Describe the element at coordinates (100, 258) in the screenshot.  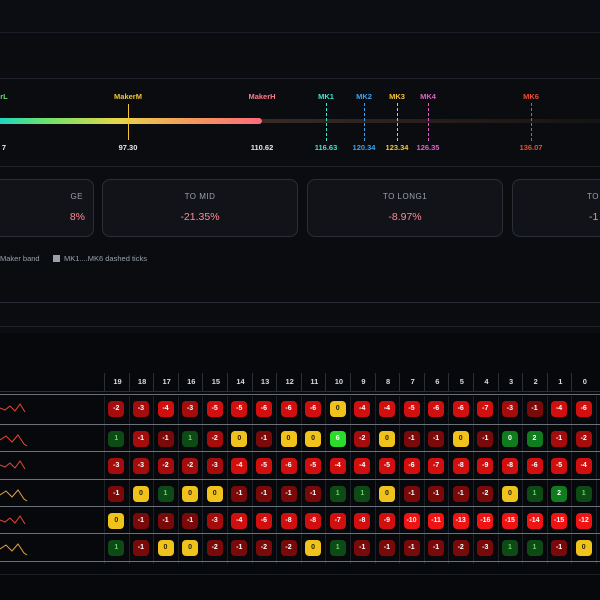
I see `legend-ticks: MK1....MK6 dashed ticks` at that location.